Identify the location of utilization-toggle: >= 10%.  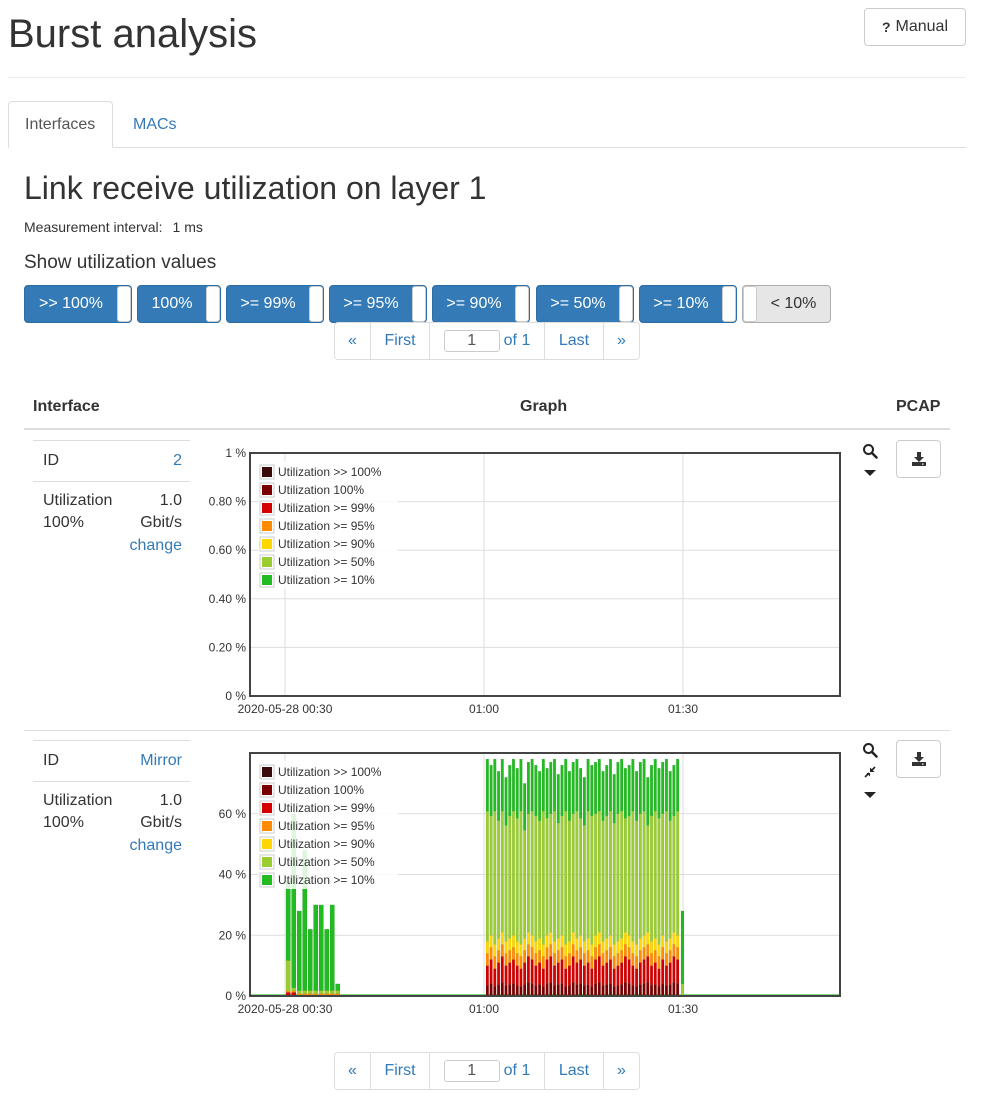
(688, 304).